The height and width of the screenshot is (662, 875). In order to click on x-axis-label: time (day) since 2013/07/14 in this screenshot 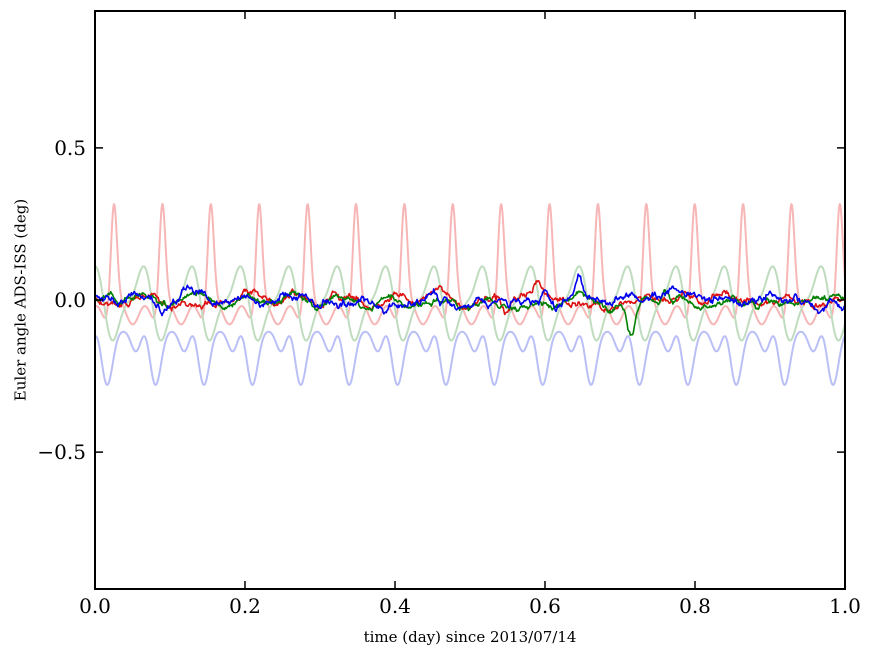, I will do `click(470, 637)`.